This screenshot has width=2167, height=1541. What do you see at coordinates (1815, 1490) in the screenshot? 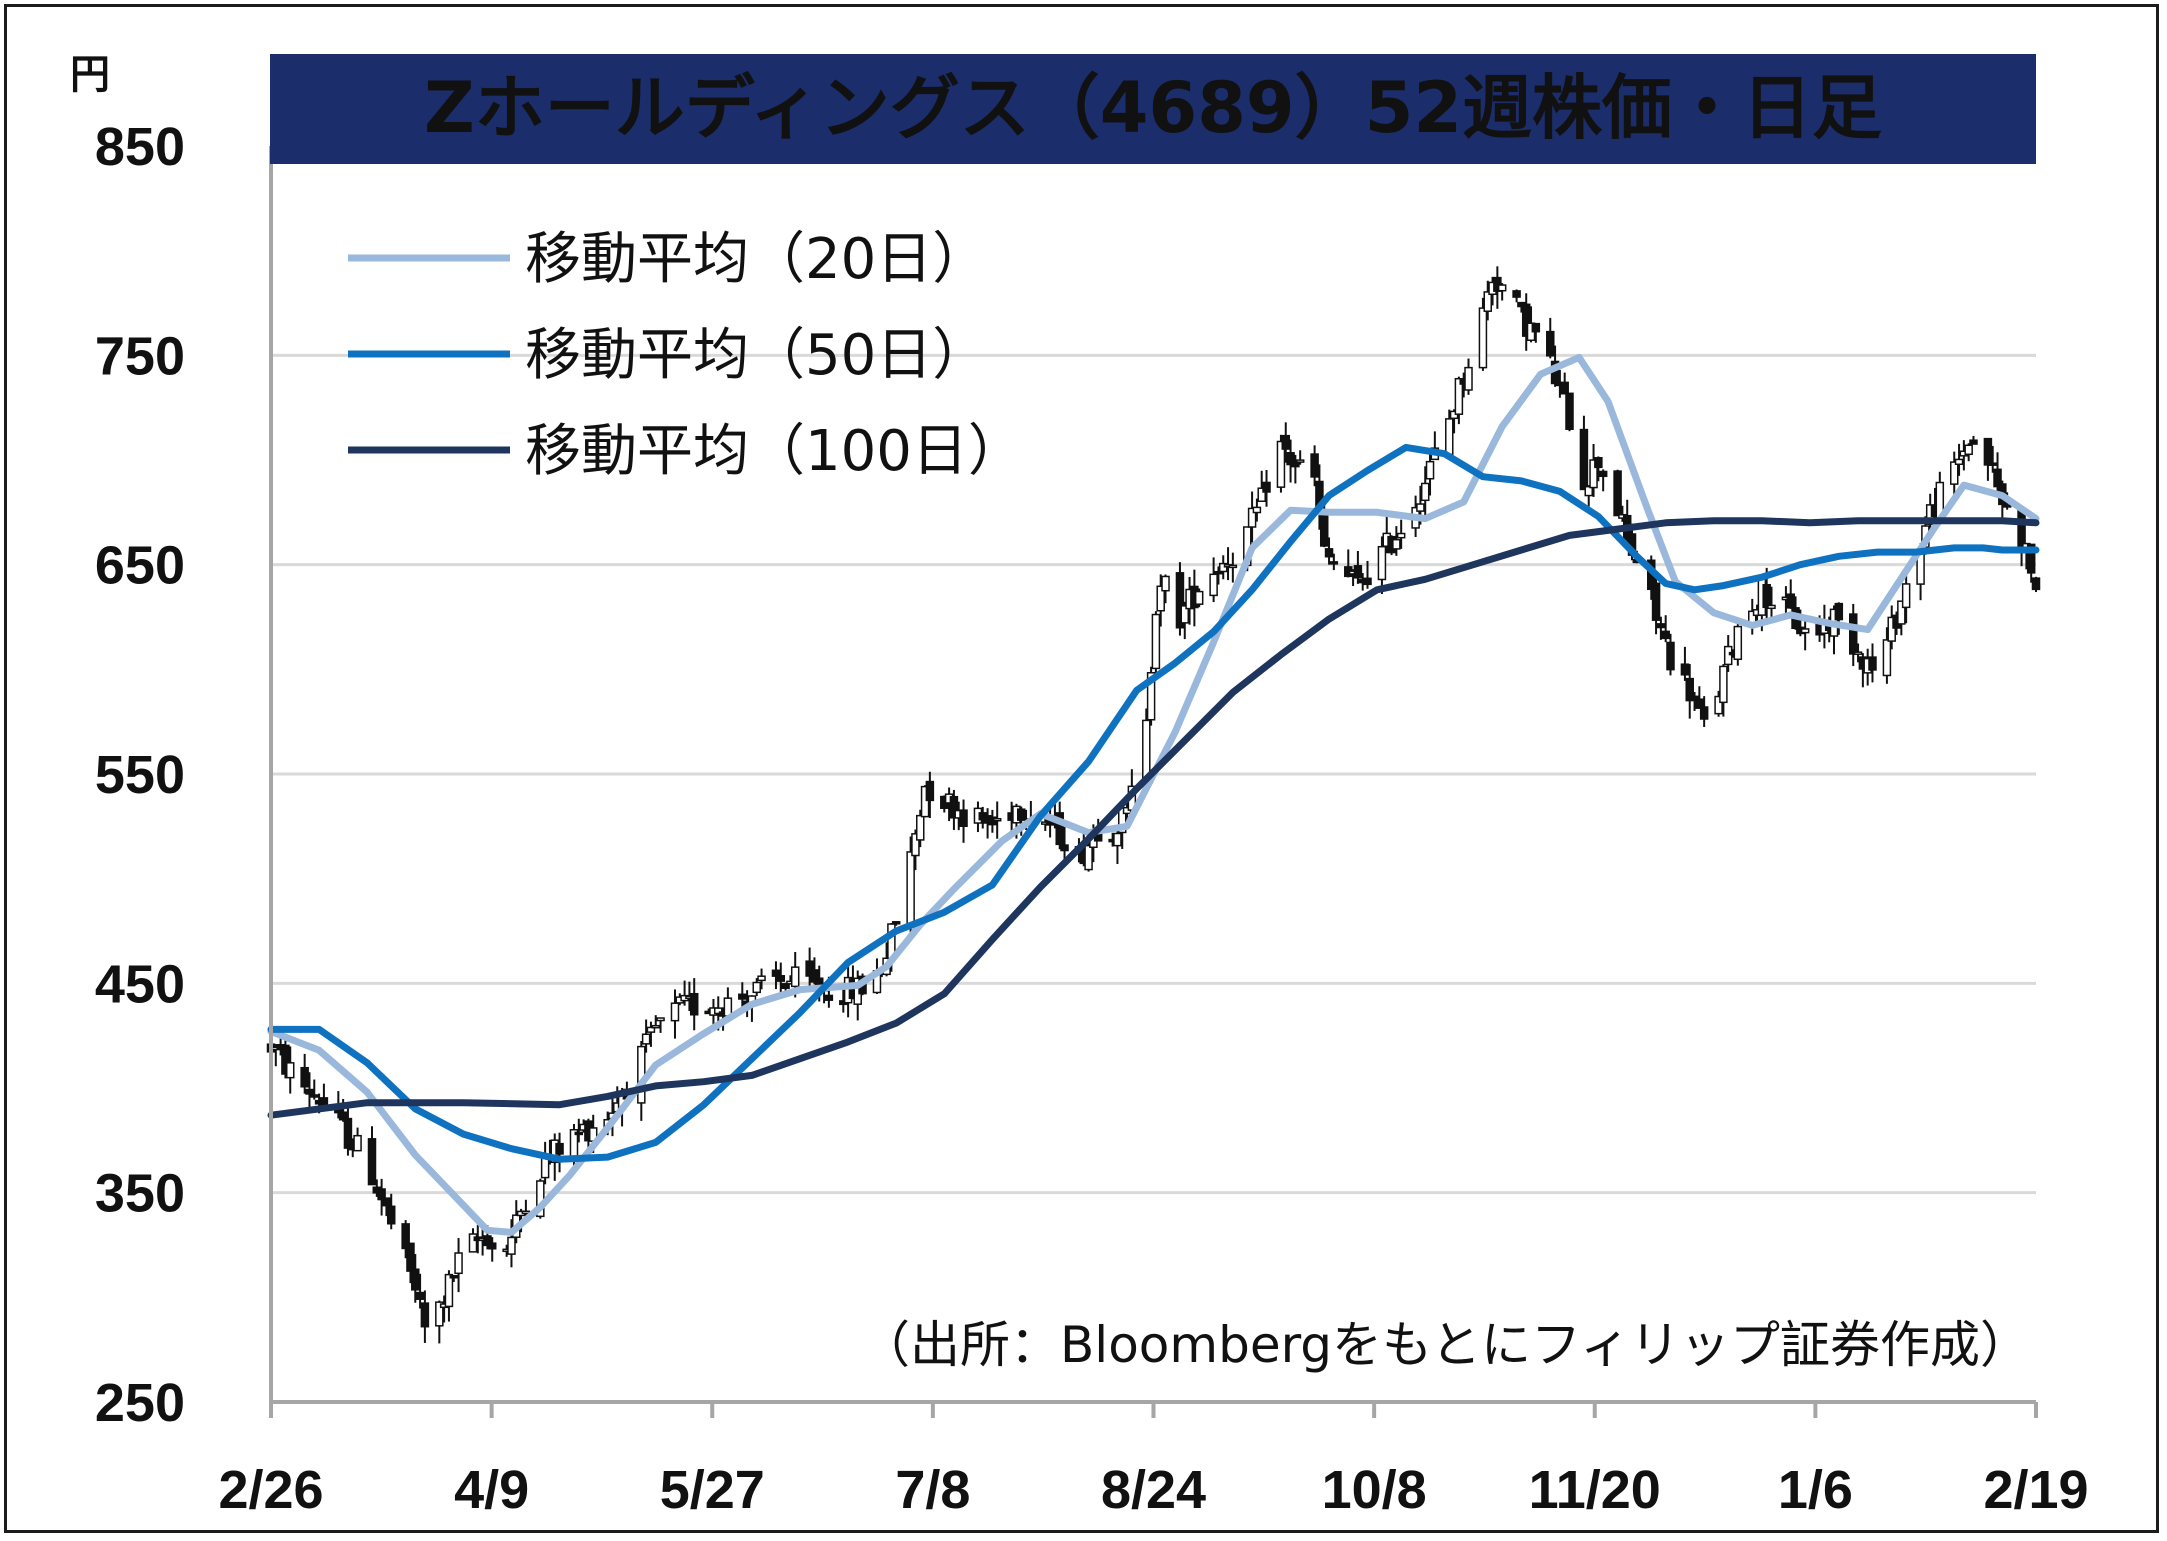
I see `xtick-label-7: 1/6` at bounding box center [1815, 1490].